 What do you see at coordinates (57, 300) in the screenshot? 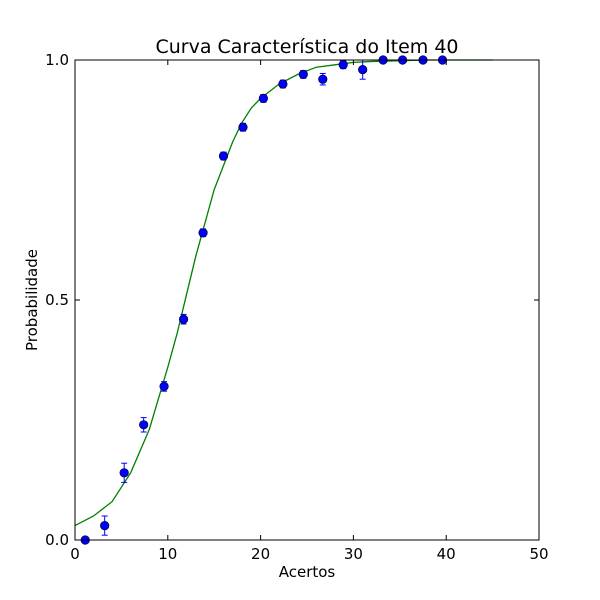
I see `y-tick-label: 0.5` at bounding box center [57, 300].